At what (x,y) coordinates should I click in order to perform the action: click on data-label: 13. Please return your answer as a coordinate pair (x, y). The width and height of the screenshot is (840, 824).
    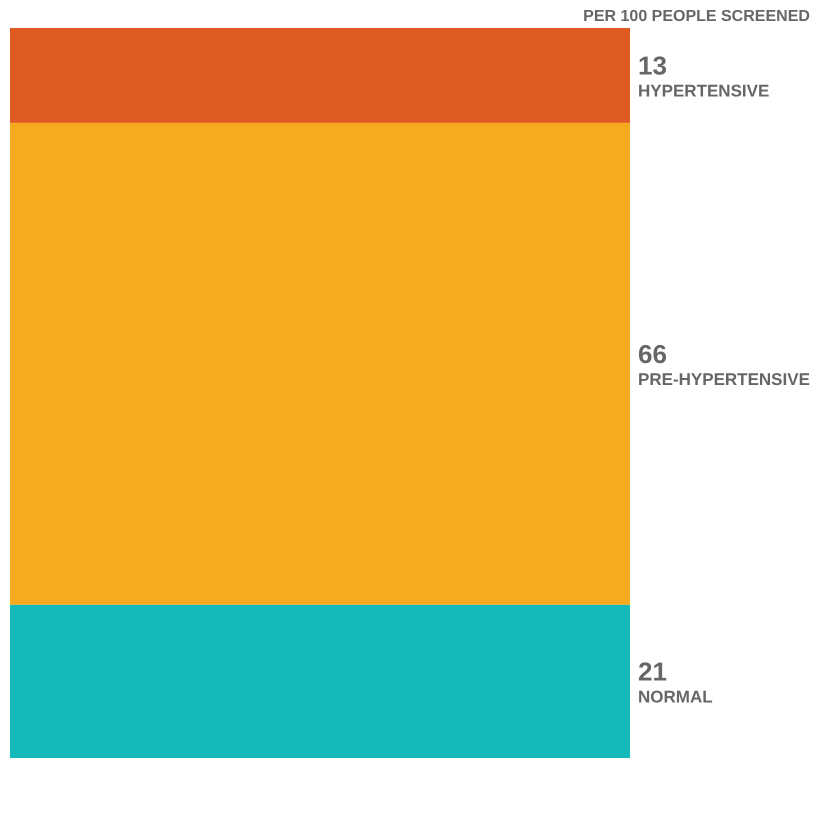
    Looking at the image, I should click on (652, 65).